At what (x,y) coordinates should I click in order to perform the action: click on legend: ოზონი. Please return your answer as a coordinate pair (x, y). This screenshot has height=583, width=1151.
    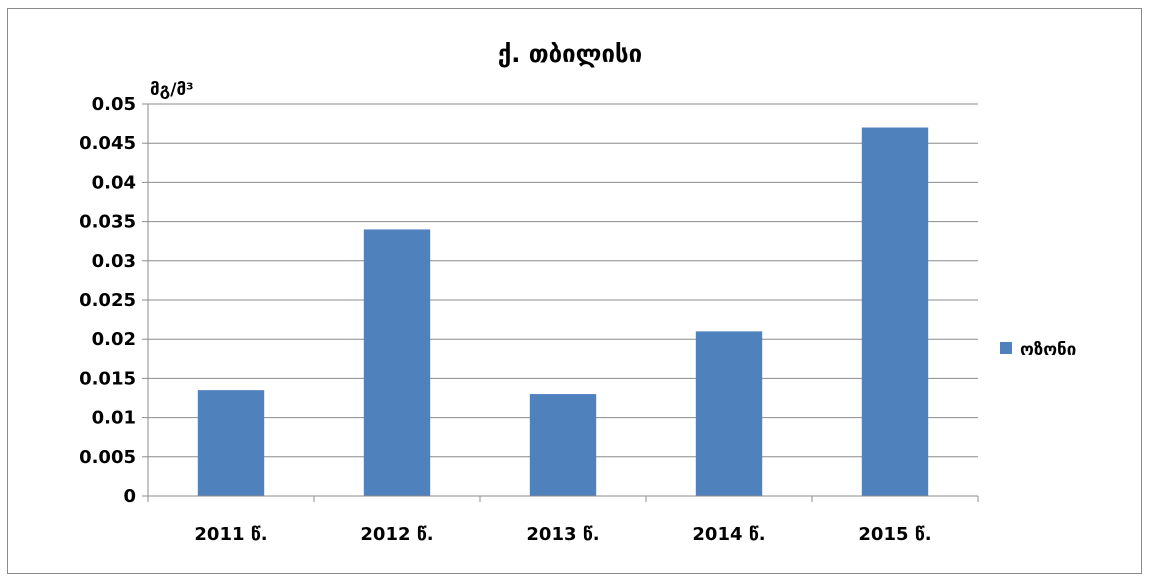
    Looking at the image, I should click on (1038, 350).